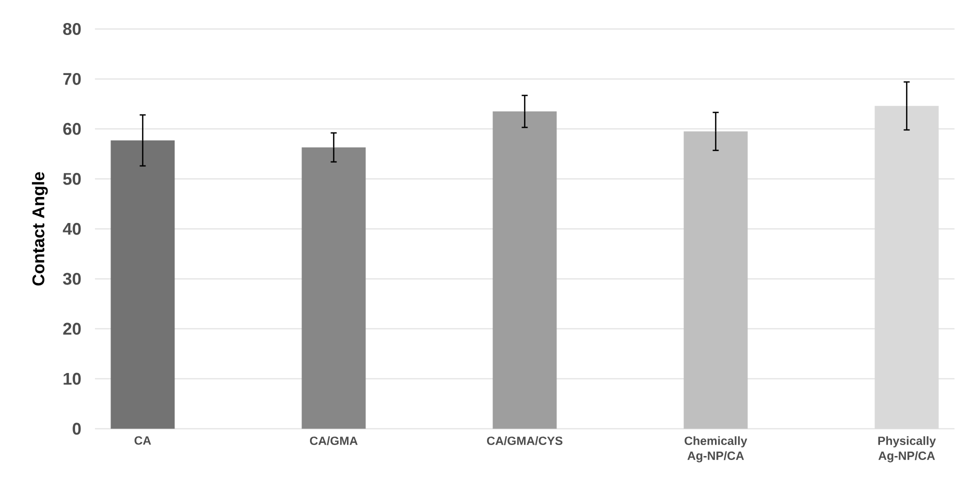  Describe the element at coordinates (716, 449) in the screenshot. I see `x-tick-label: Chemically Ag-NP/CA` at that location.